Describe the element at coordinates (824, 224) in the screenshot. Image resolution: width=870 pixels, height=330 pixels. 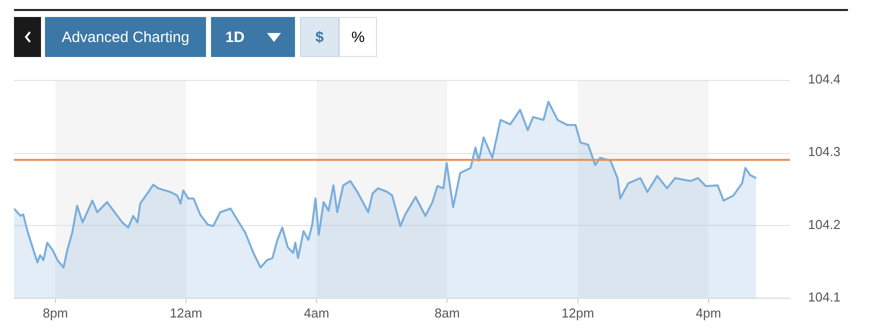
I see `y-tick-label: 104.2` at that location.